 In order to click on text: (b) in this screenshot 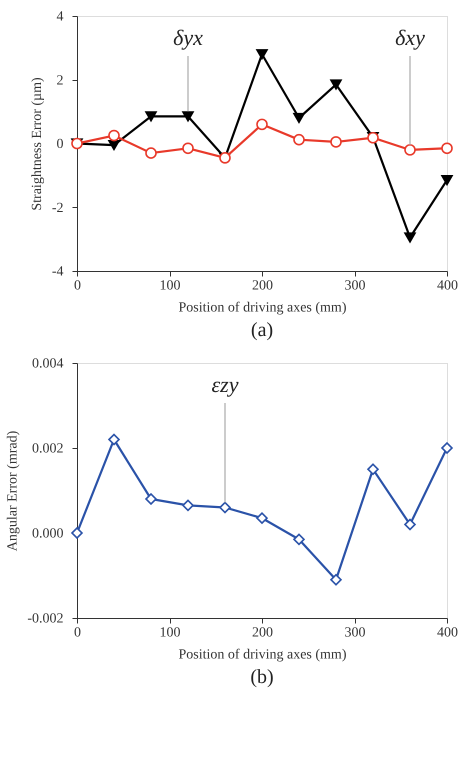, I will do `click(262, 677)`.